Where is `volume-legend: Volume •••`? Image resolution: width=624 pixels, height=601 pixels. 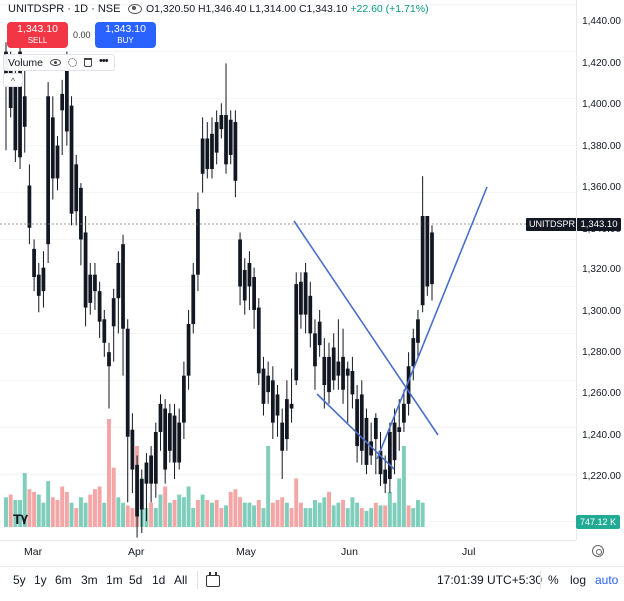
volume-legend: Volume ••• is located at coordinates (59, 62).